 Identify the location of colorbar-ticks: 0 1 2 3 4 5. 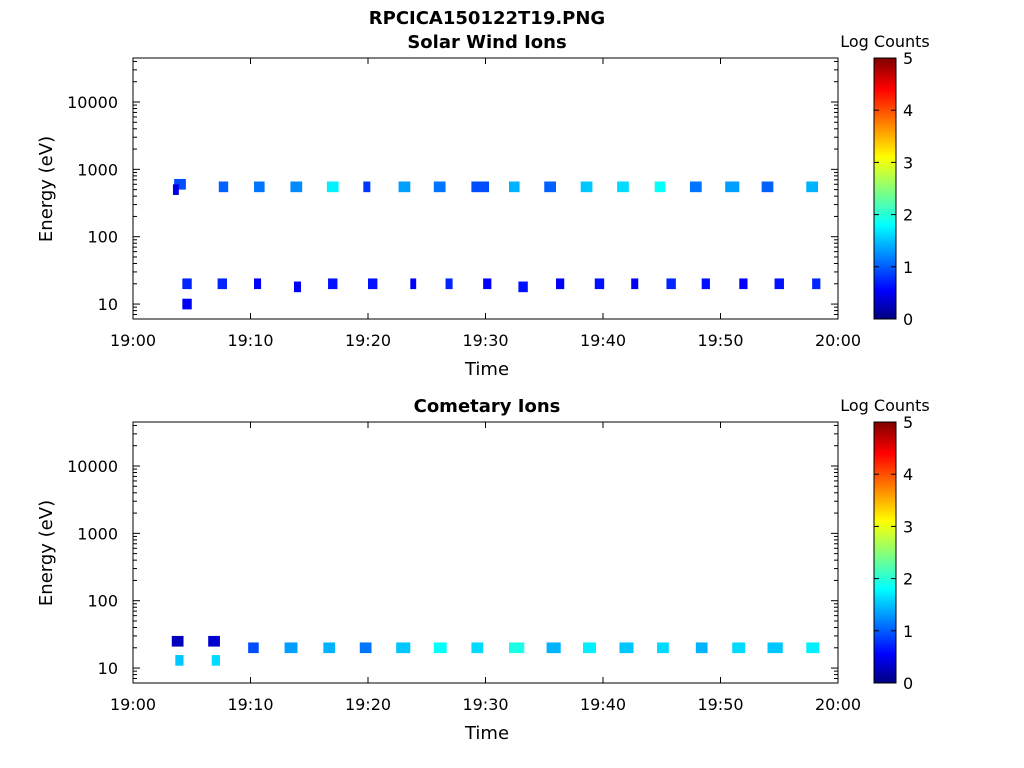
(893, 189).